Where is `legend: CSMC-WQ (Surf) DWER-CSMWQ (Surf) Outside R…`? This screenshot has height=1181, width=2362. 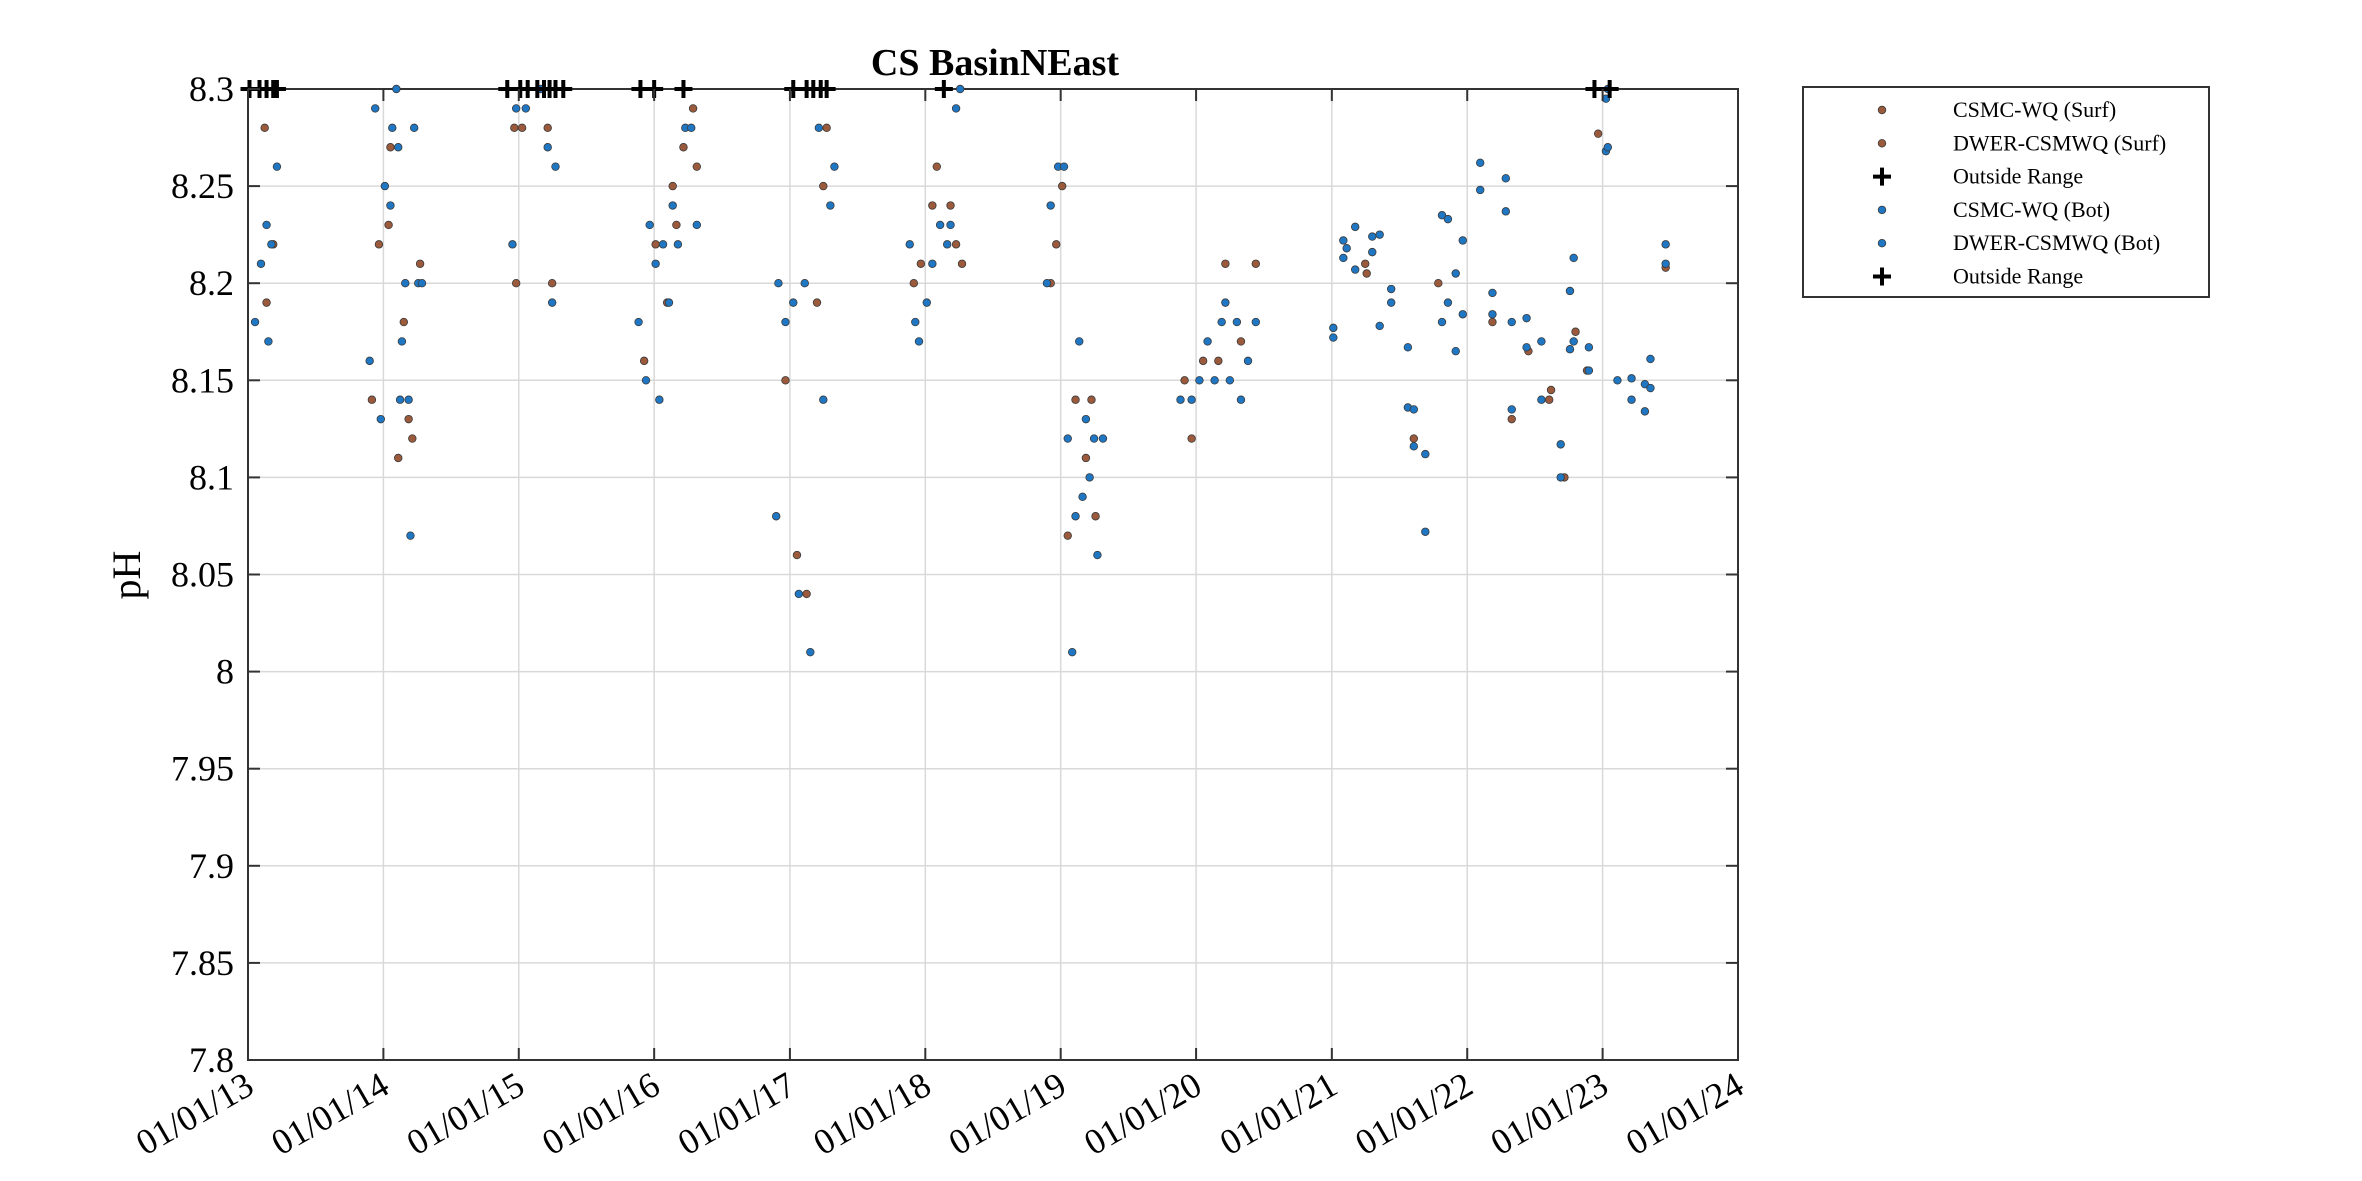 legend: CSMC-WQ (Surf) DWER-CSMWQ (Surf) Outside R… is located at coordinates (2006, 192).